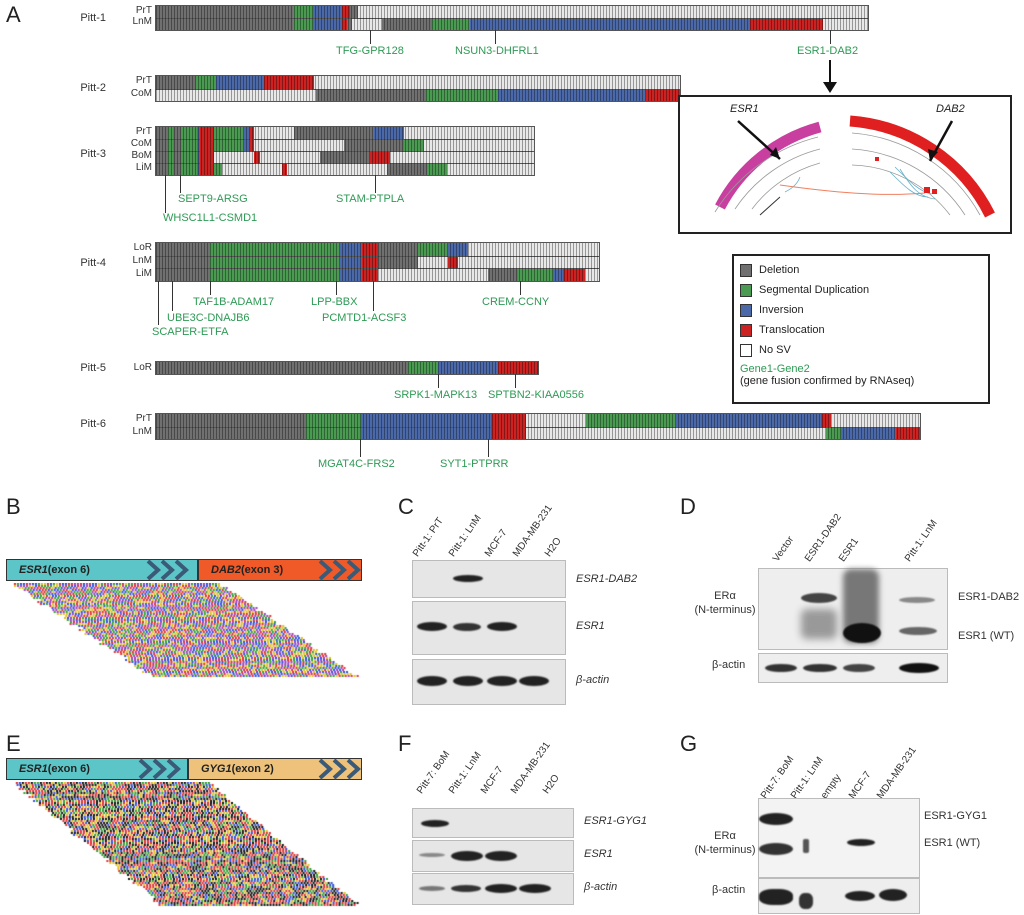 The width and height of the screenshot is (1024, 915). I want to click on legend-item-duplication: Segmental Duplication, so click(861, 290).